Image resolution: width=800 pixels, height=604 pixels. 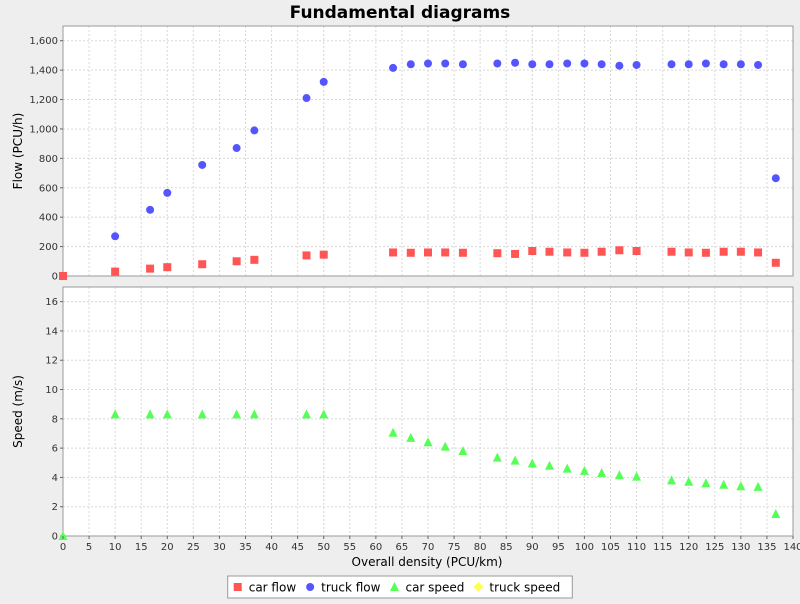 I want to click on x-tick-label: 55, so click(x=349, y=547).